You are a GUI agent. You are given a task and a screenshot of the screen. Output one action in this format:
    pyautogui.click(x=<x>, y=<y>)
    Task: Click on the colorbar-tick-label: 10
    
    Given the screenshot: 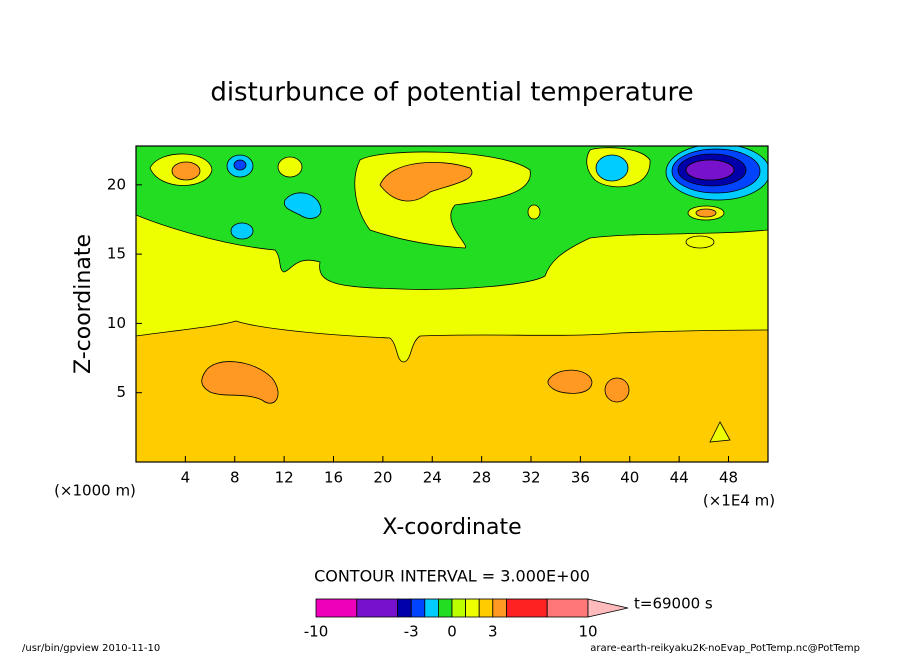 What is the action you would take?
    pyautogui.click(x=587, y=632)
    